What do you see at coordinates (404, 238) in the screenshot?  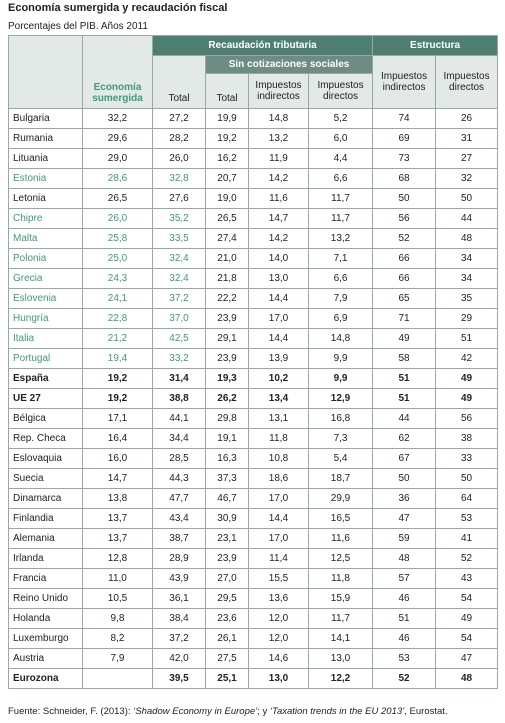 I see `table-cell: 52` at bounding box center [404, 238].